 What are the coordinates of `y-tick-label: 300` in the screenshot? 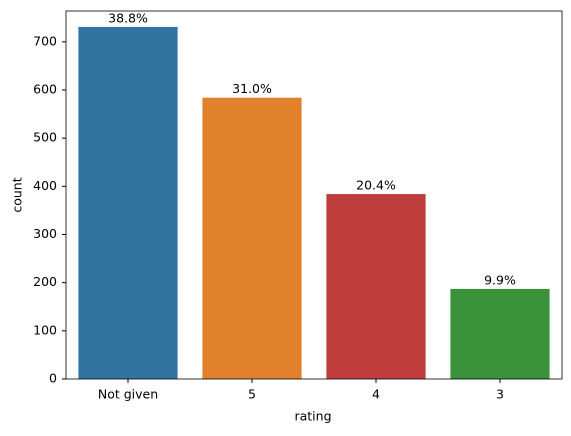 It's located at (45, 233).